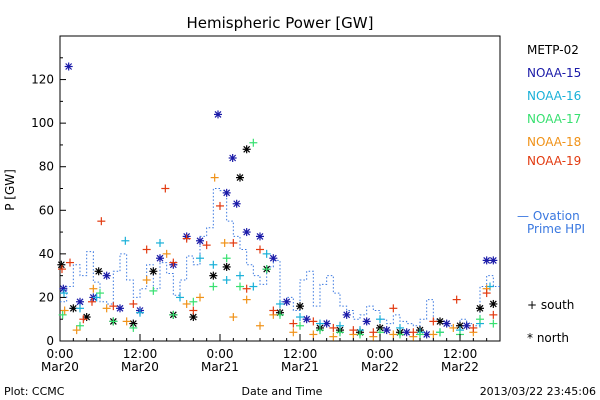 The image size is (600, 400). What do you see at coordinates (380, 354) in the screenshot?
I see `x-tick-label-time: 0:00` at bounding box center [380, 354].